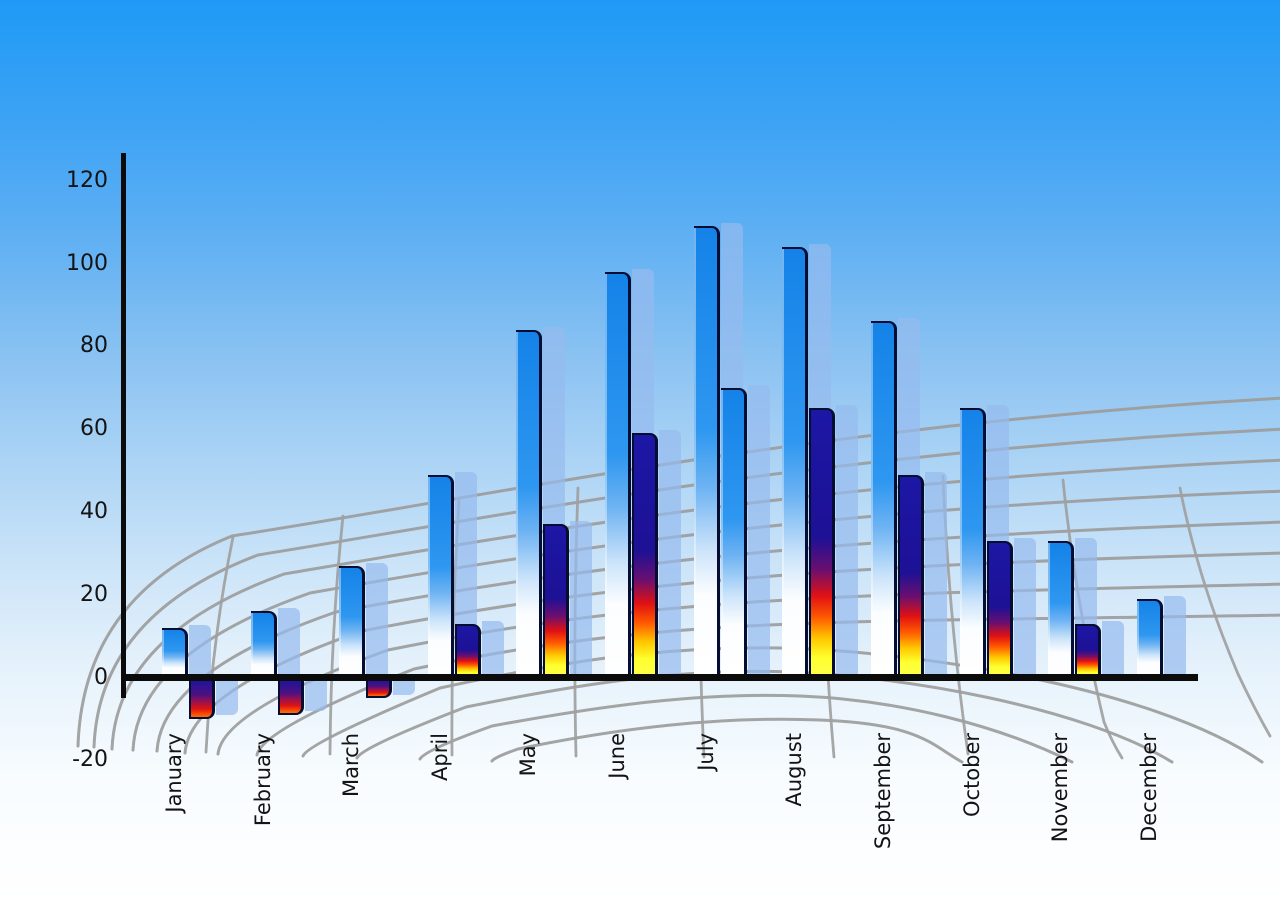  I want to click on month-label-november: November, so click(1060, 788).